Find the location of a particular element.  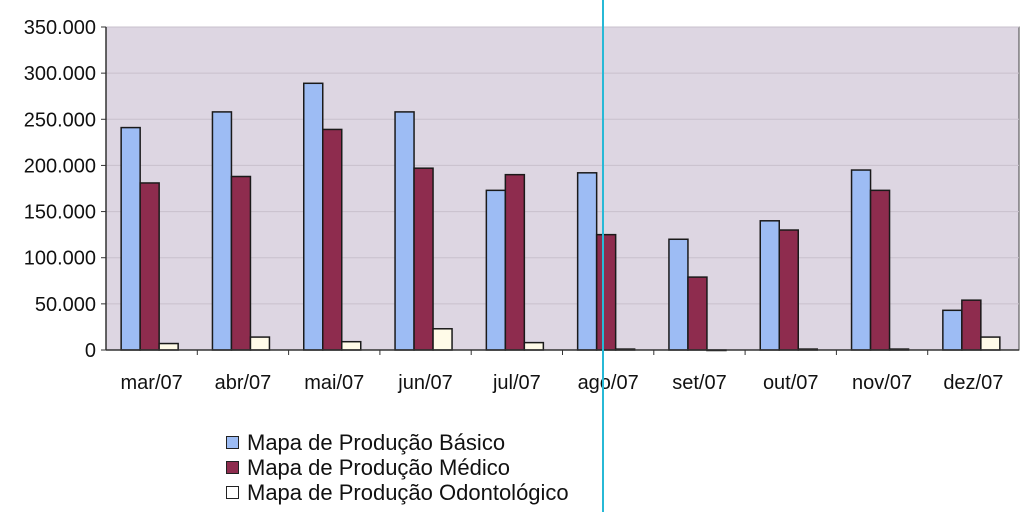

x-tick-label: jun/07 is located at coordinates (425, 383).